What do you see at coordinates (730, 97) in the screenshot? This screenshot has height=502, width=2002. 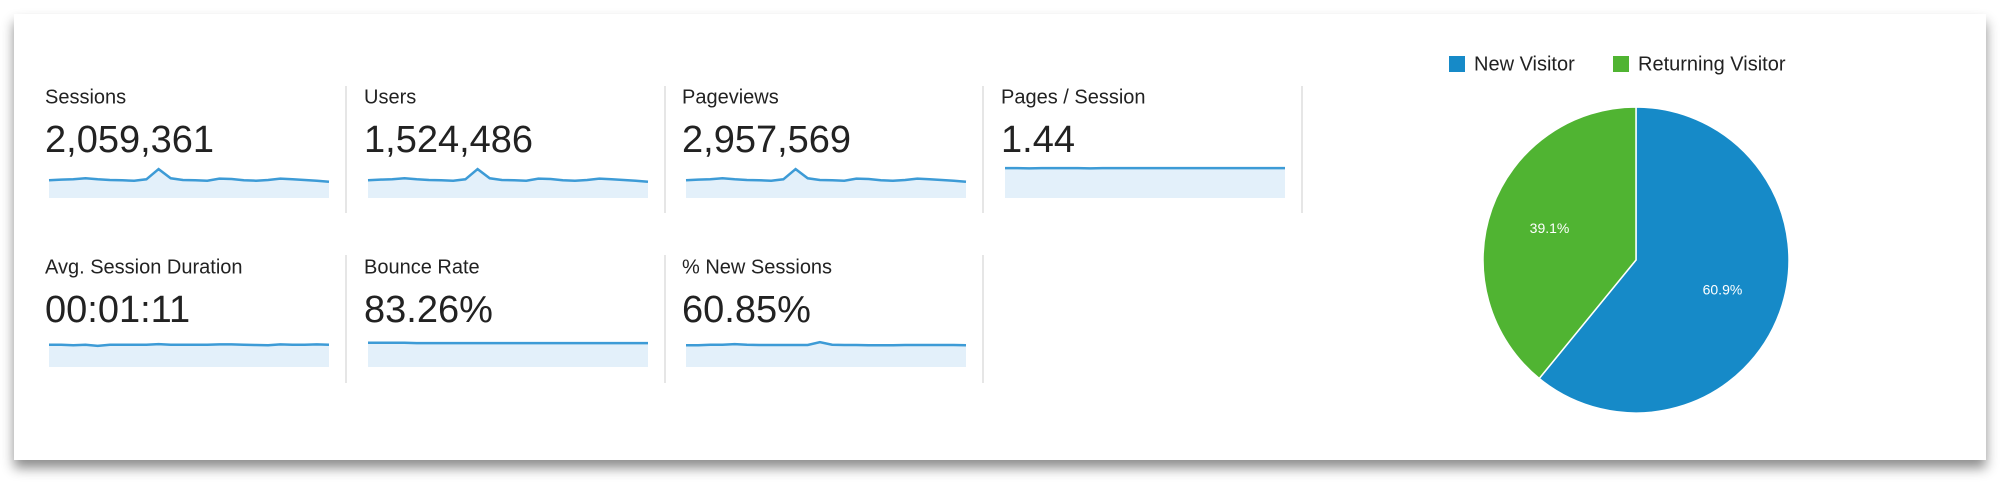 I see `metric-label: Pageviews` at bounding box center [730, 97].